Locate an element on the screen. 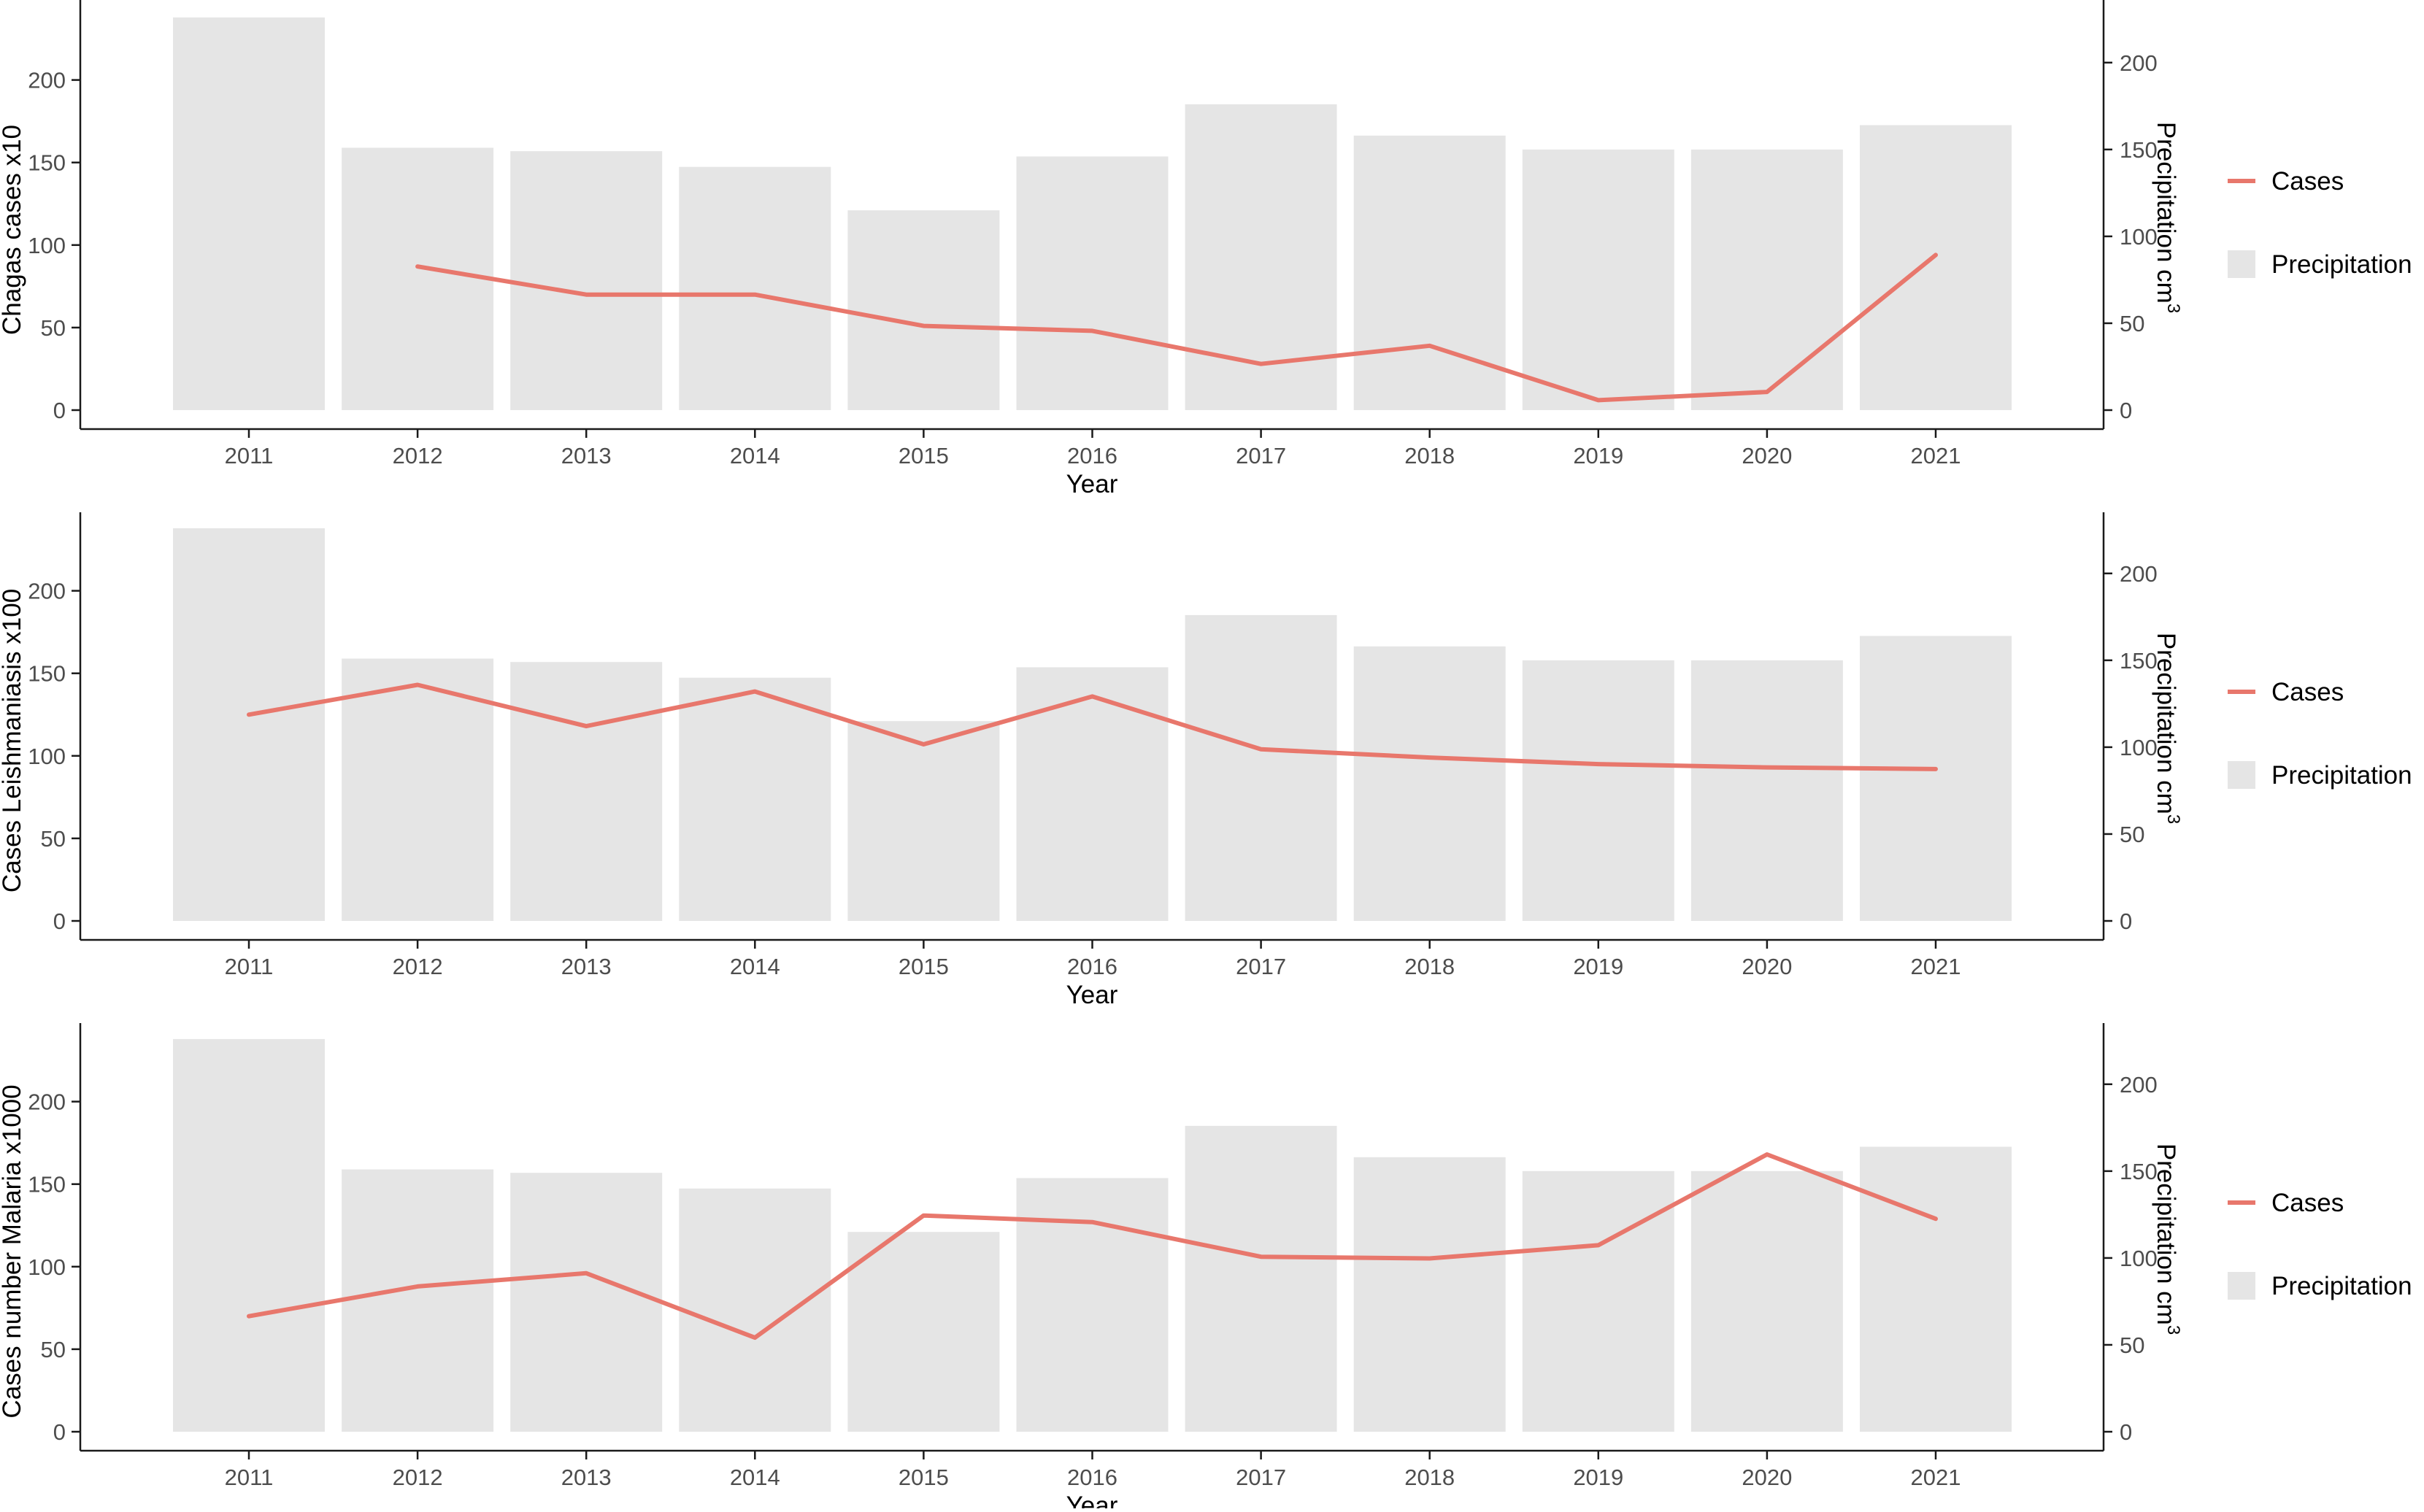  x-tick-label: 2016 is located at coordinates (1092, 966).